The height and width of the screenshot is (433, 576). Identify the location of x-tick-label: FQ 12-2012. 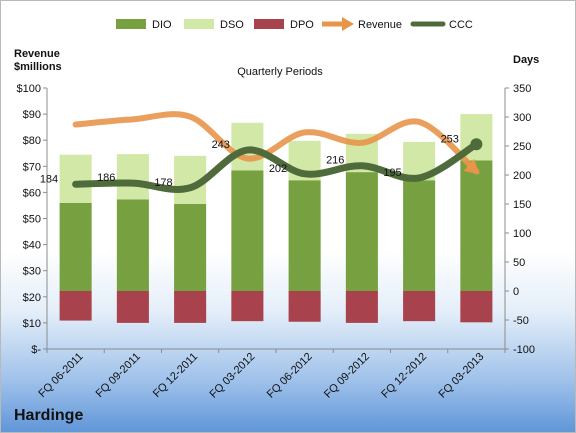
(404, 376).